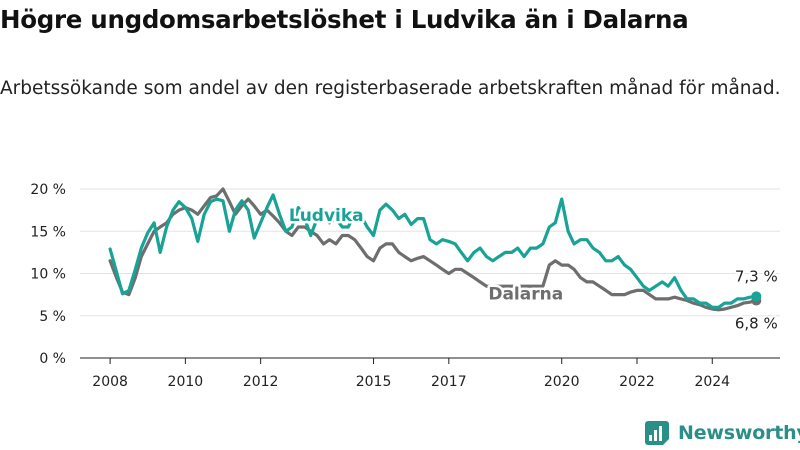 The height and width of the screenshot is (450, 800). What do you see at coordinates (110, 382) in the screenshot?
I see `x-tick-label: 2008` at bounding box center [110, 382].